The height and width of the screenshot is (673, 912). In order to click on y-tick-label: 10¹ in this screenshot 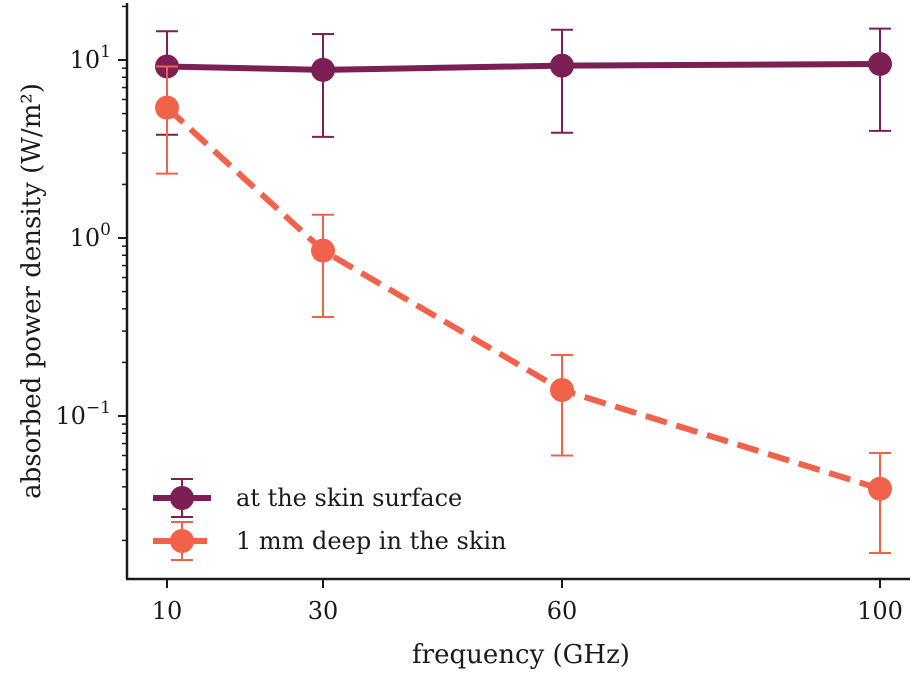, I will do `click(90, 58)`.